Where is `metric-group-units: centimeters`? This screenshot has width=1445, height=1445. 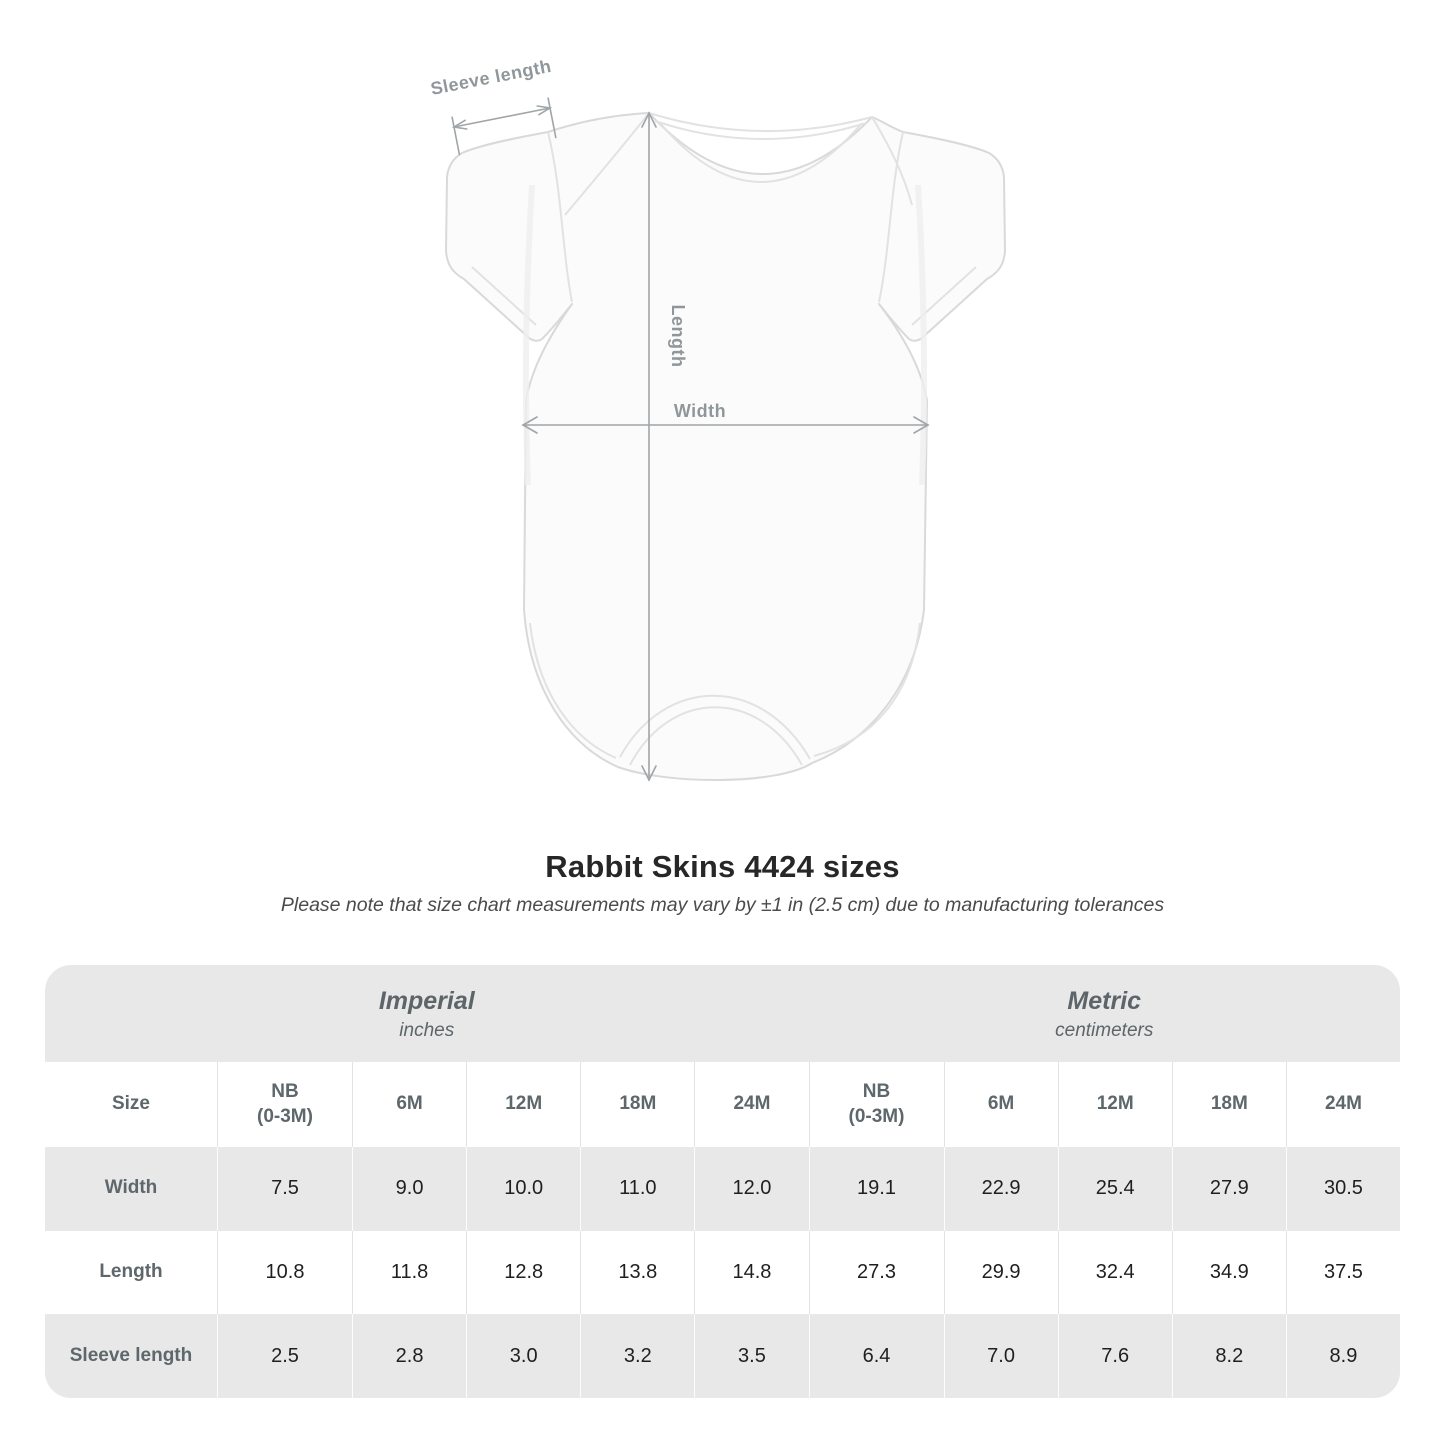
metric-group-units: centimeters is located at coordinates (1104, 1031).